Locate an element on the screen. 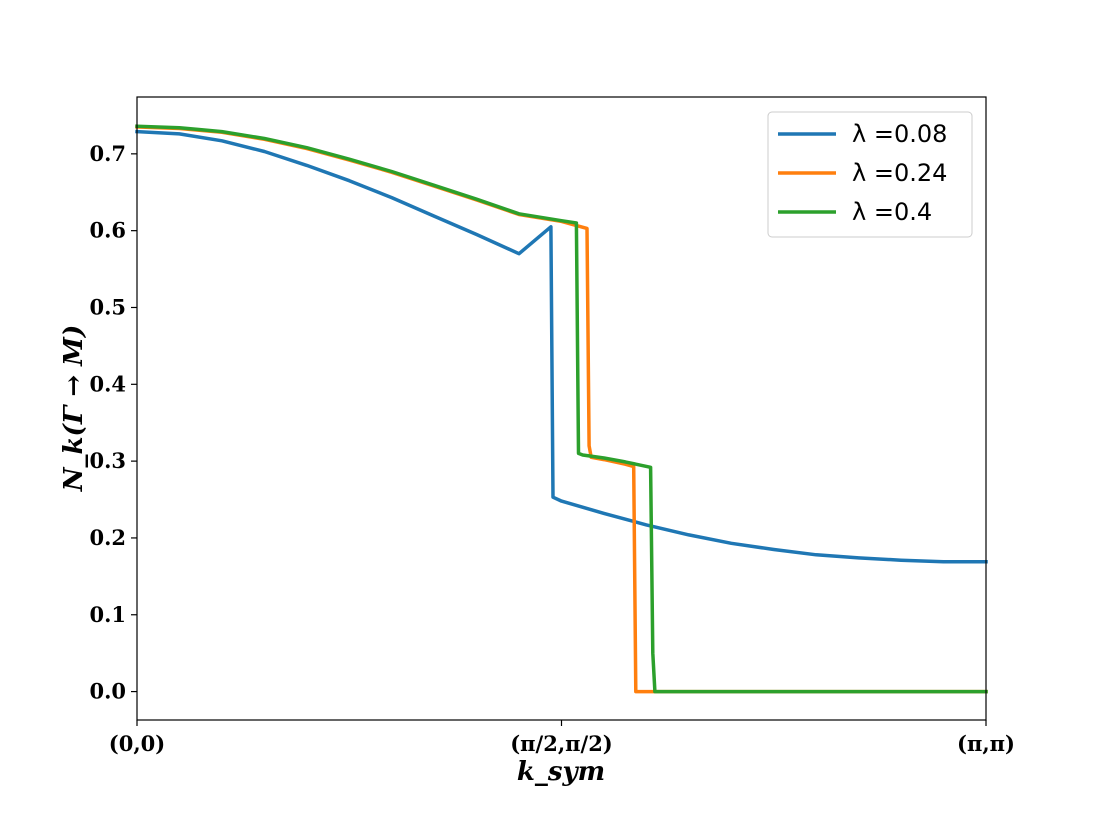 This screenshot has height=815, width=1096. legend-box is located at coordinates (870, 174).